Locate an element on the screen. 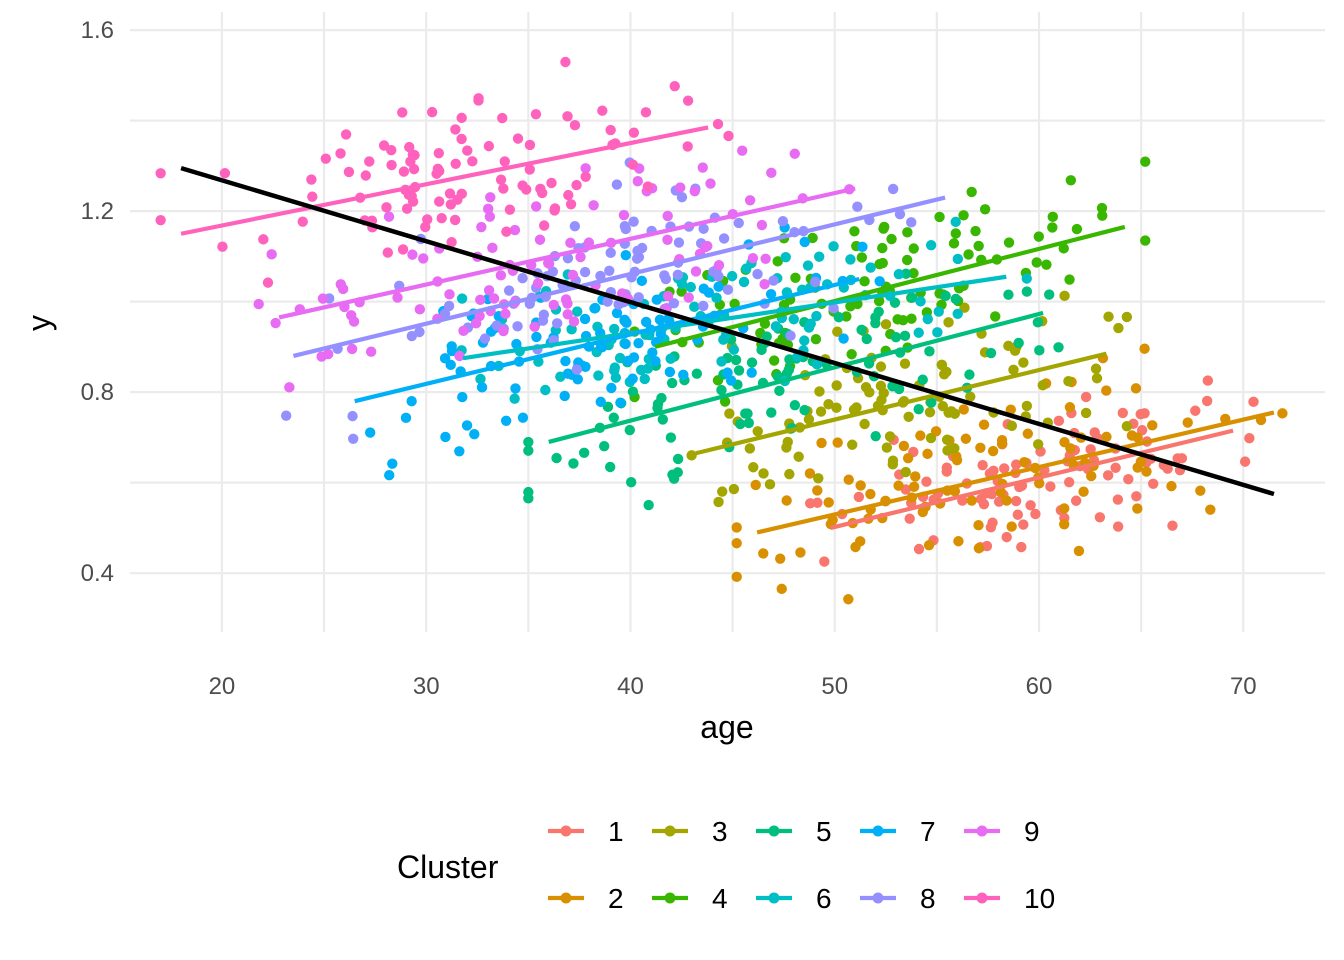 The image size is (1344, 960). x-axis-title: age is located at coordinates (726, 727).